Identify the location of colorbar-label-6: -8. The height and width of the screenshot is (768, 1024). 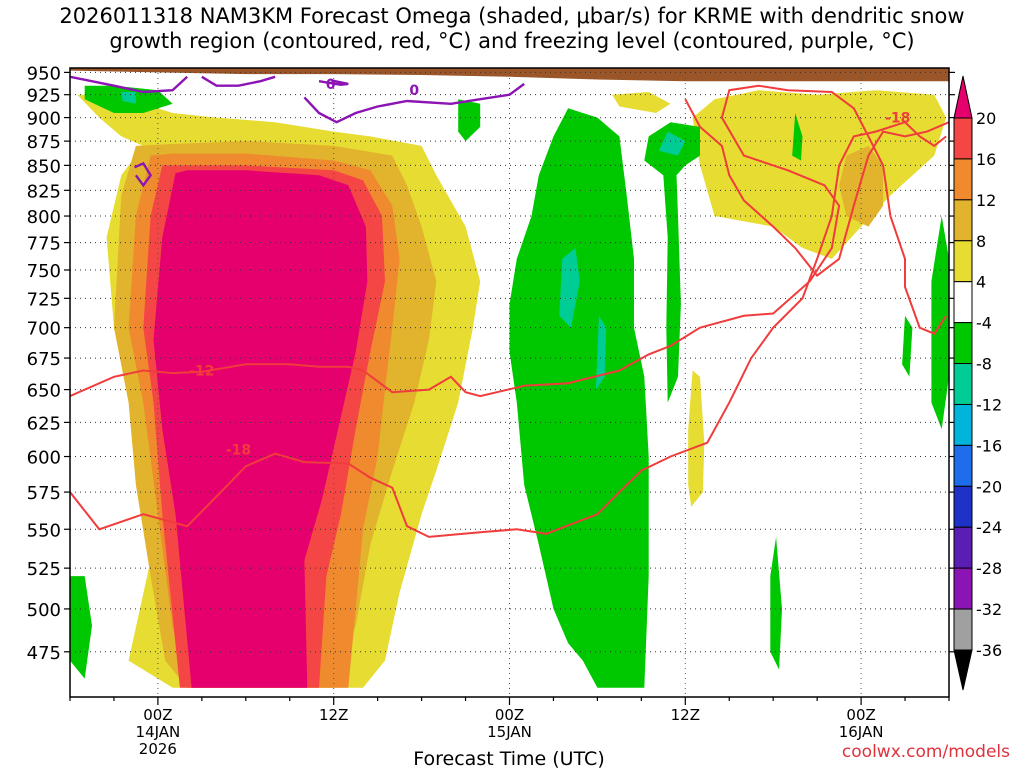
(984, 364).